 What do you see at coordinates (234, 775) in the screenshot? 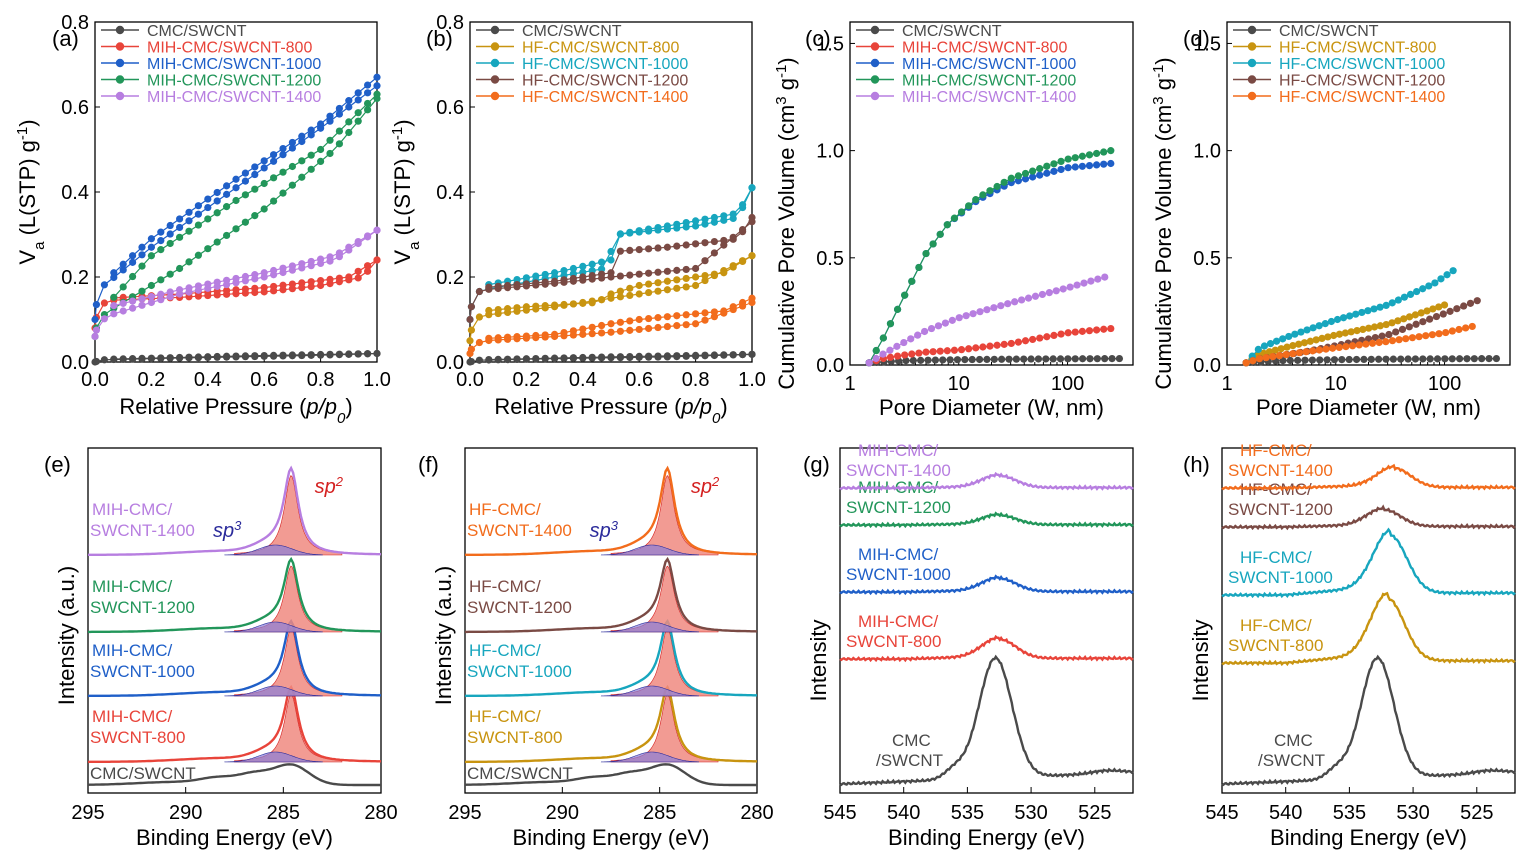
I see `stack-trace: CMC/SWCNT` at bounding box center [234, 775].